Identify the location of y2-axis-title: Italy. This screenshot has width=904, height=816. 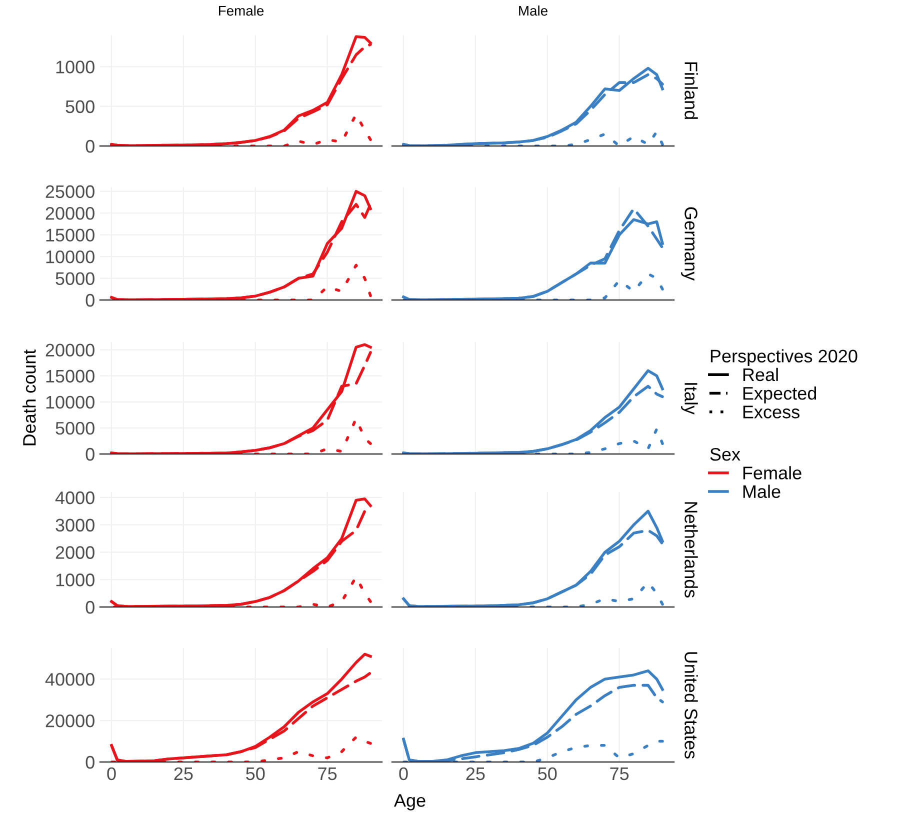
(689, 399).